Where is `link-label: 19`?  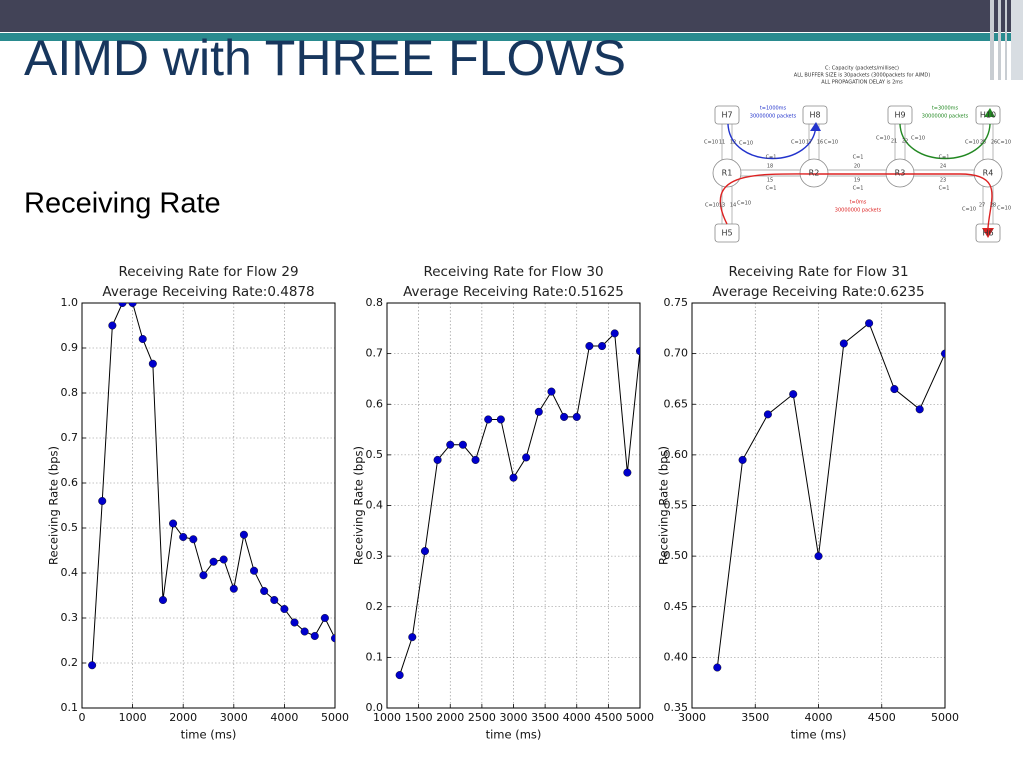 link-label: 19 is located at coordinates (857, 181).